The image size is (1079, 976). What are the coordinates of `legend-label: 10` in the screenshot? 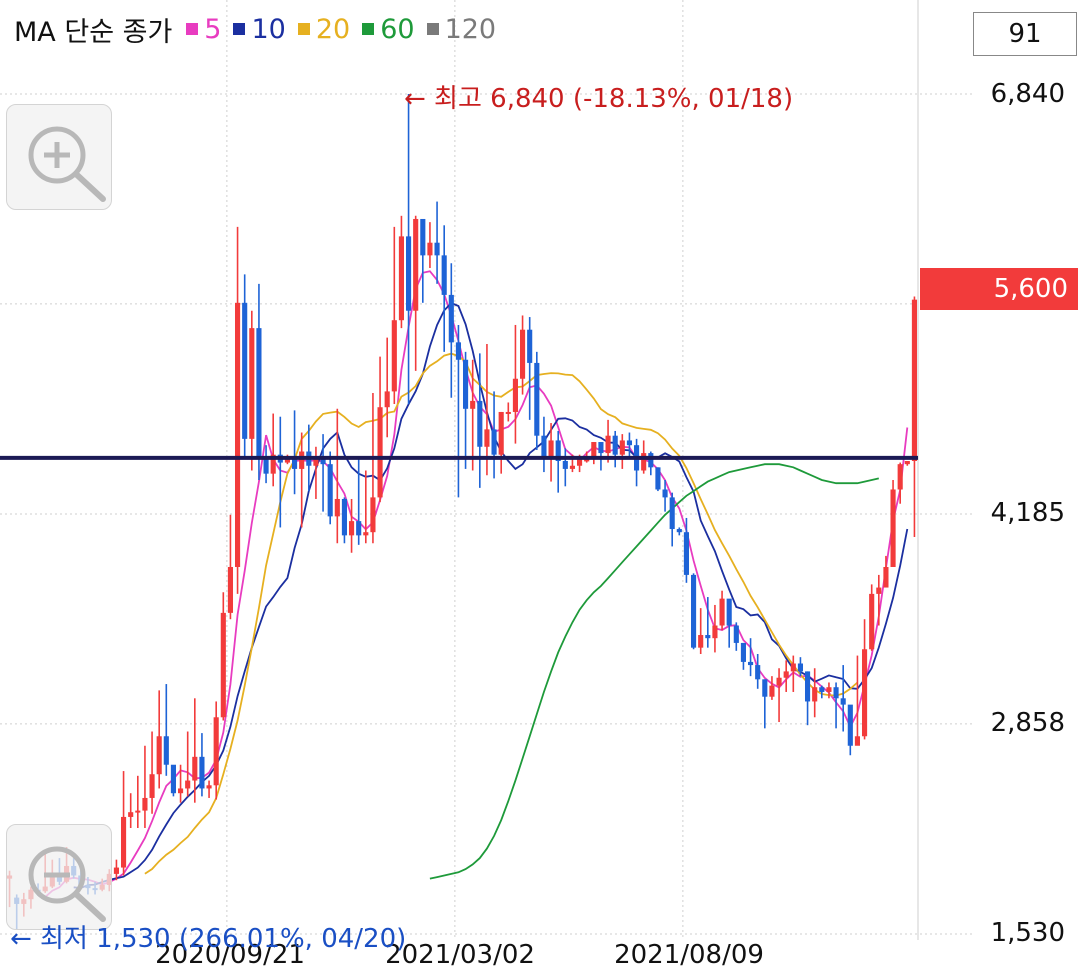 It's located at (268, 29).